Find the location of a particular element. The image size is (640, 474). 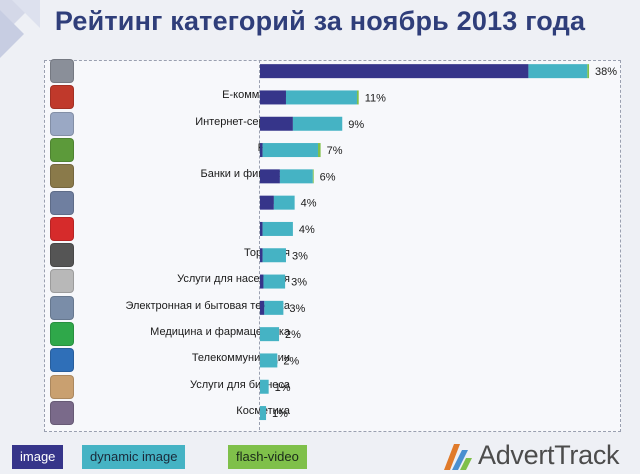

logo-text: AdvertTrack is located at coordinates (549, 455).